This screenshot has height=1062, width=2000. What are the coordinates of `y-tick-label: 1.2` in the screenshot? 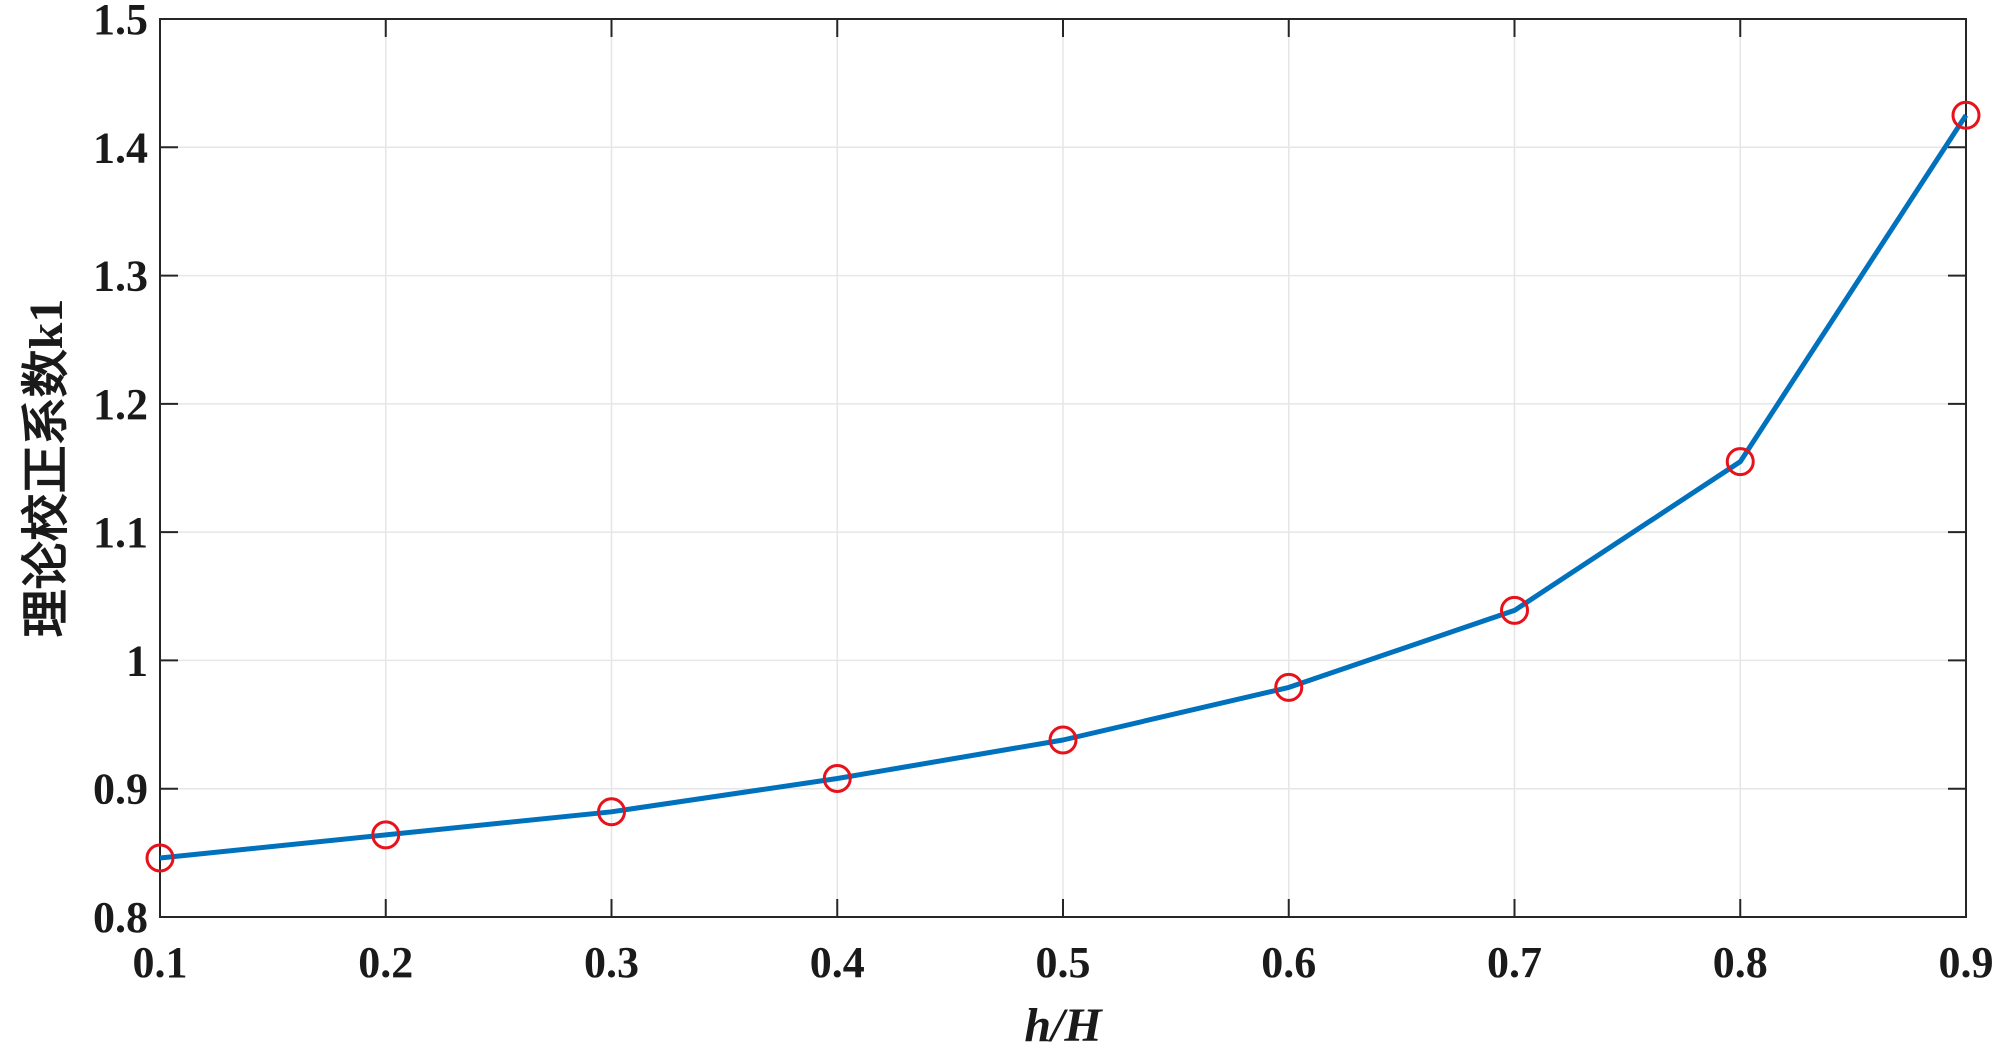 It's located at (120, 404).